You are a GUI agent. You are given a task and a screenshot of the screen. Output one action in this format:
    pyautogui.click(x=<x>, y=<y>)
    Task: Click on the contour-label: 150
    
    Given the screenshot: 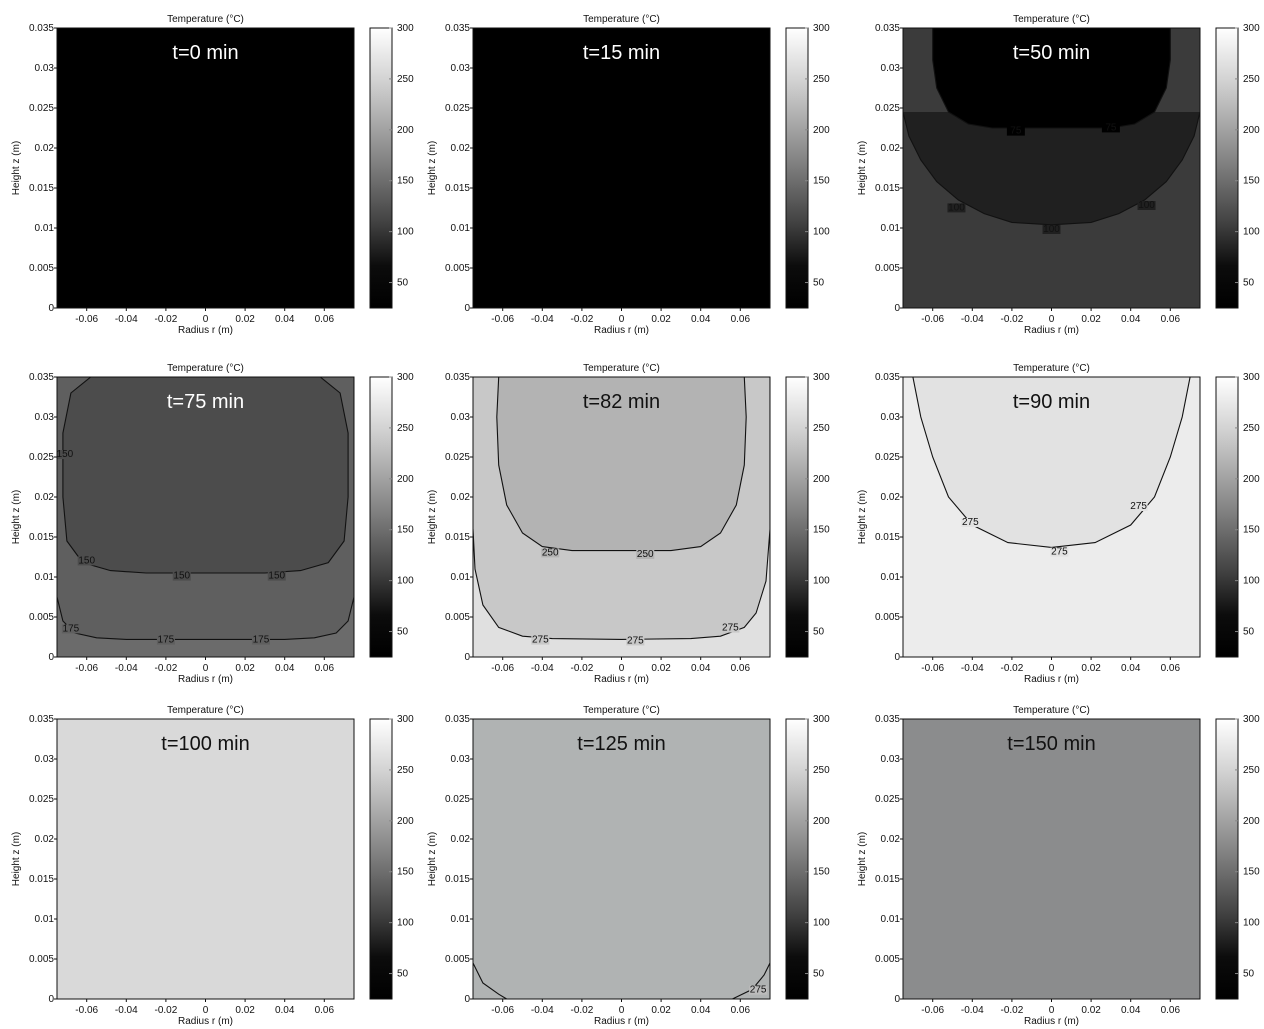 What is the action you would take?
    pyautogui.click(x=65, y=454)
    